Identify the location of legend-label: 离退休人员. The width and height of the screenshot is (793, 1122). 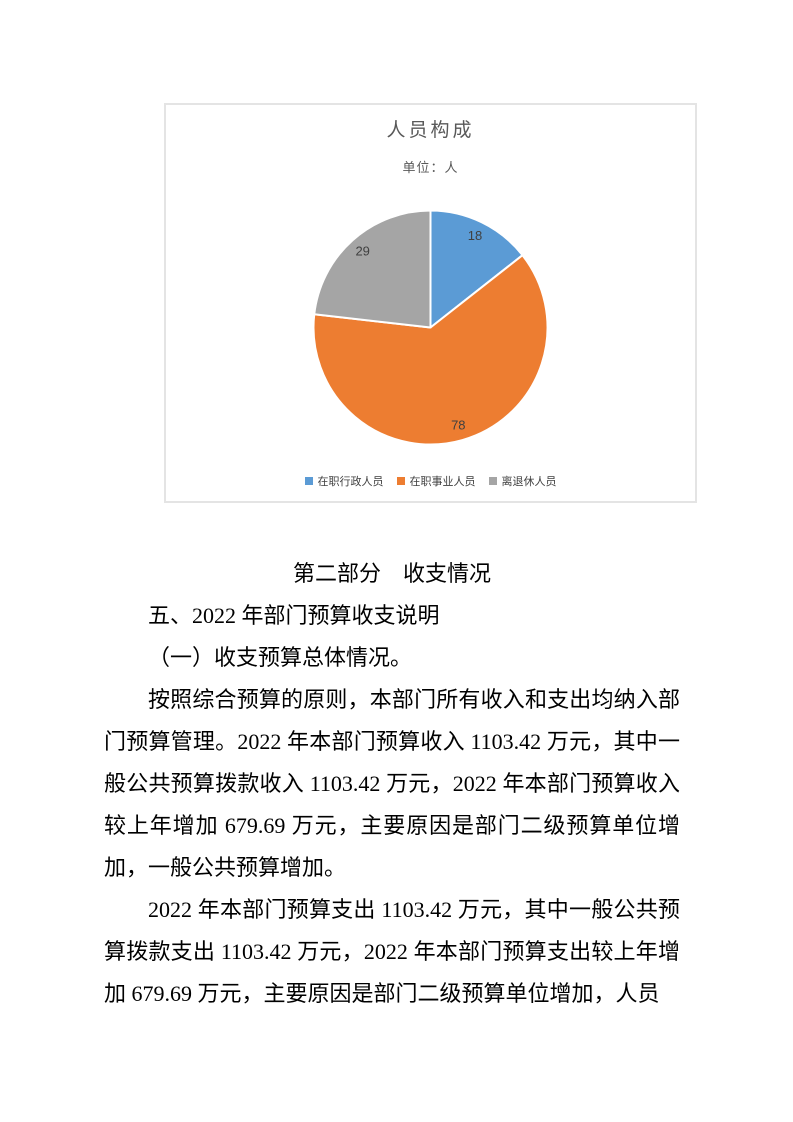
(529, 482).